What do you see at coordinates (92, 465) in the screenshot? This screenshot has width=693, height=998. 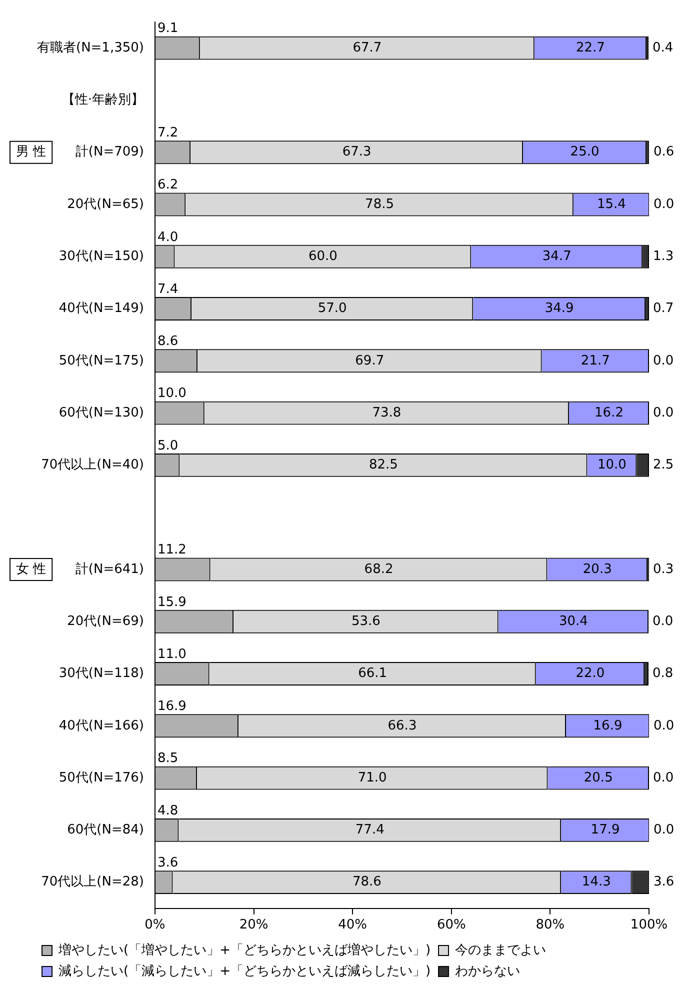 I see `y-tick-label: 70代以上(N=40)` at bounding box center [92, 465].